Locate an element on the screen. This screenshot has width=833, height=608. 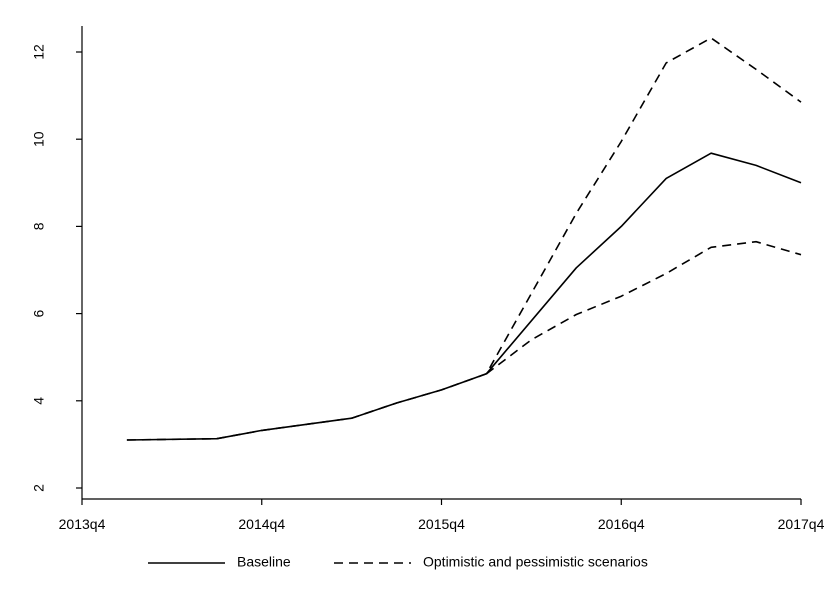
legend-label-0: Baseline is located at coordinates (264, 562).